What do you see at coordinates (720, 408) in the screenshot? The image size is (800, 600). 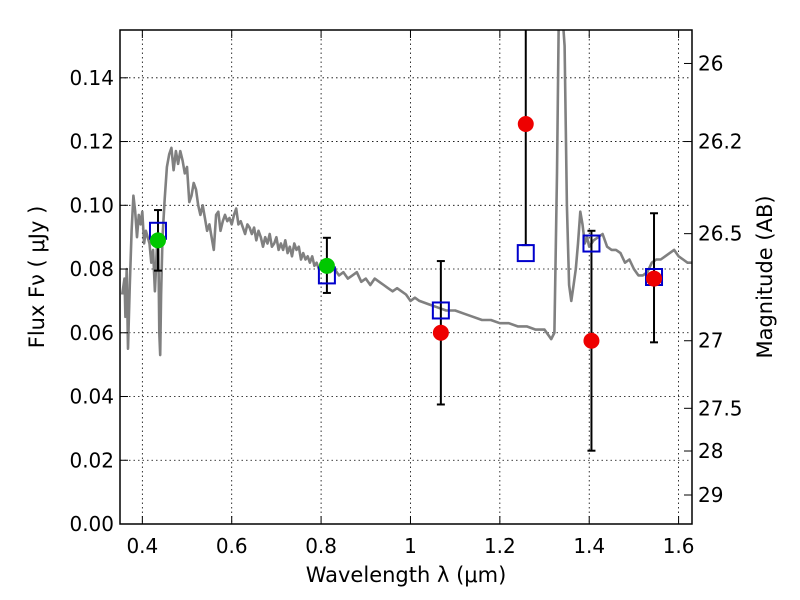 I see `y2-tick-label: 27.5` at bounding box center [720, 408].